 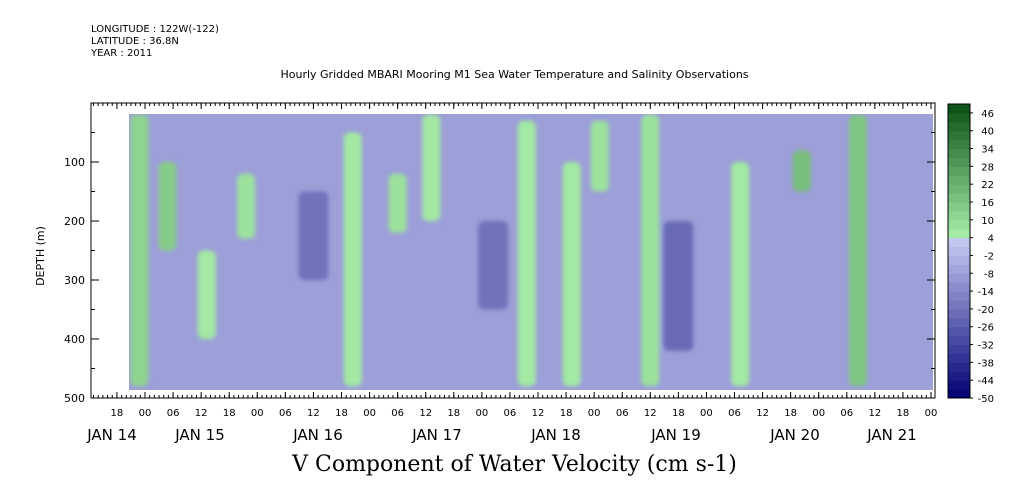 I want to click on x-day-label: JAN 21, so click(x=891, y=435).